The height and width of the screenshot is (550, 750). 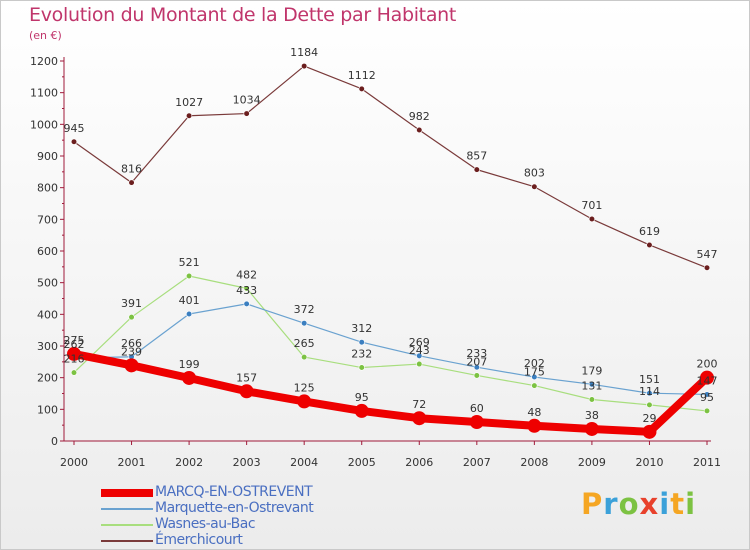 What do you see at coordinates (534, 462) in the screenshot?
I see `x-tick-label: 2008` at bounding box center [534, 462].